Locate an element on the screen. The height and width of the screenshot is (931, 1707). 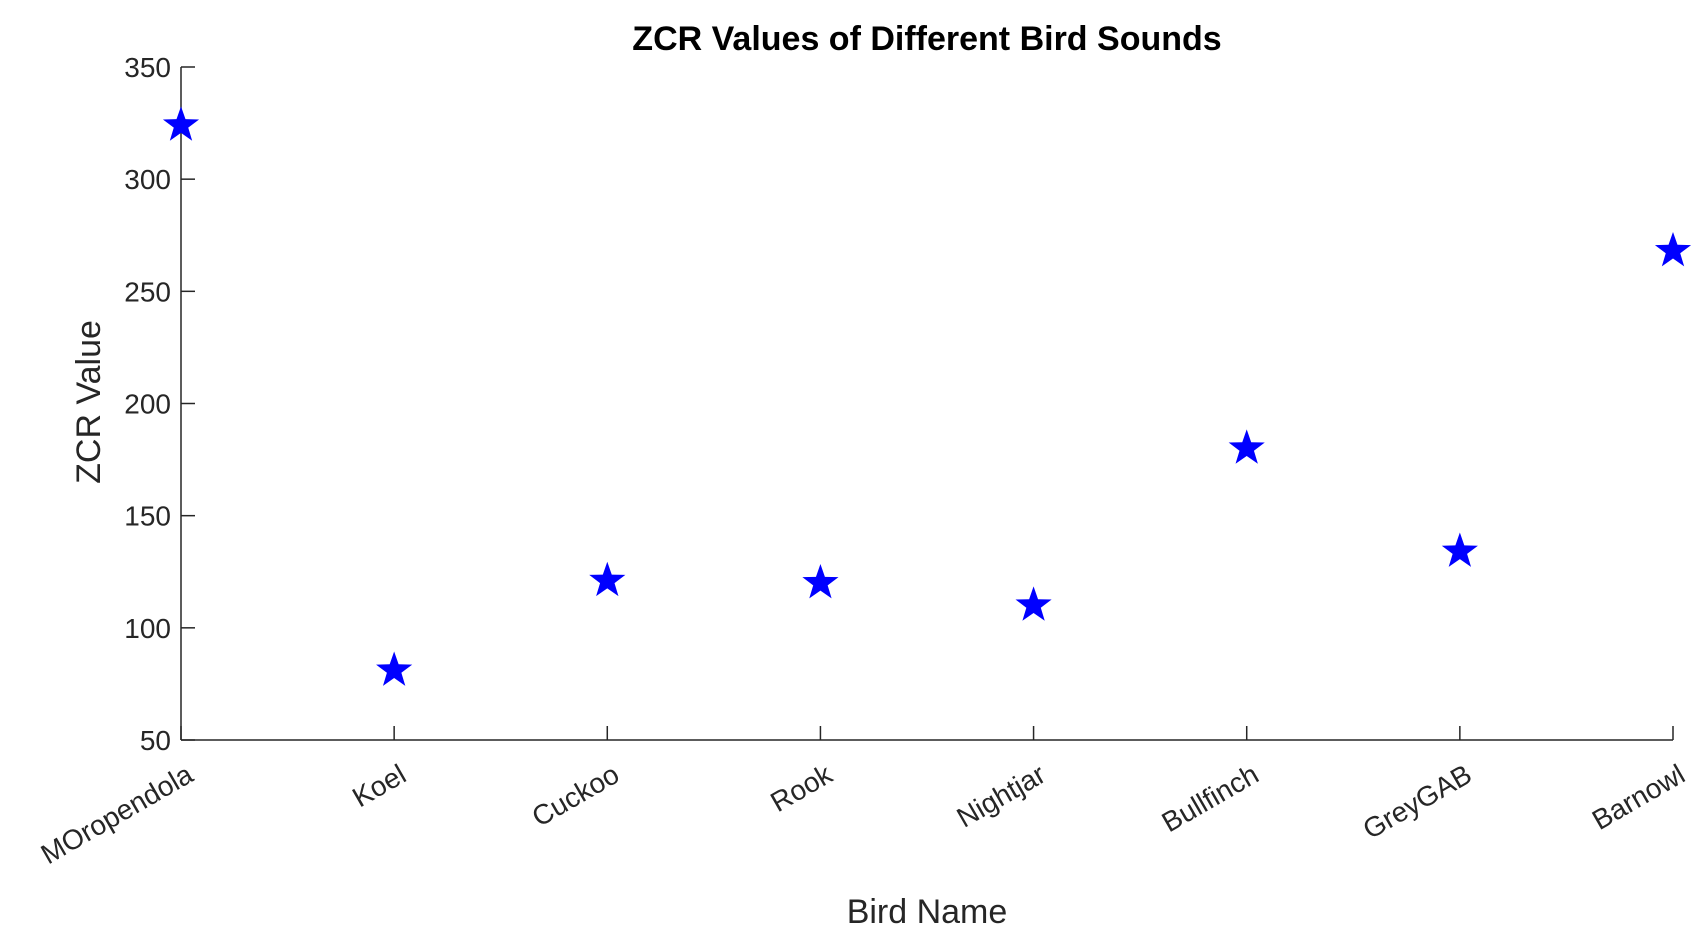
x-tick-label: Bullfinch is located at coordinates (1210, 798).